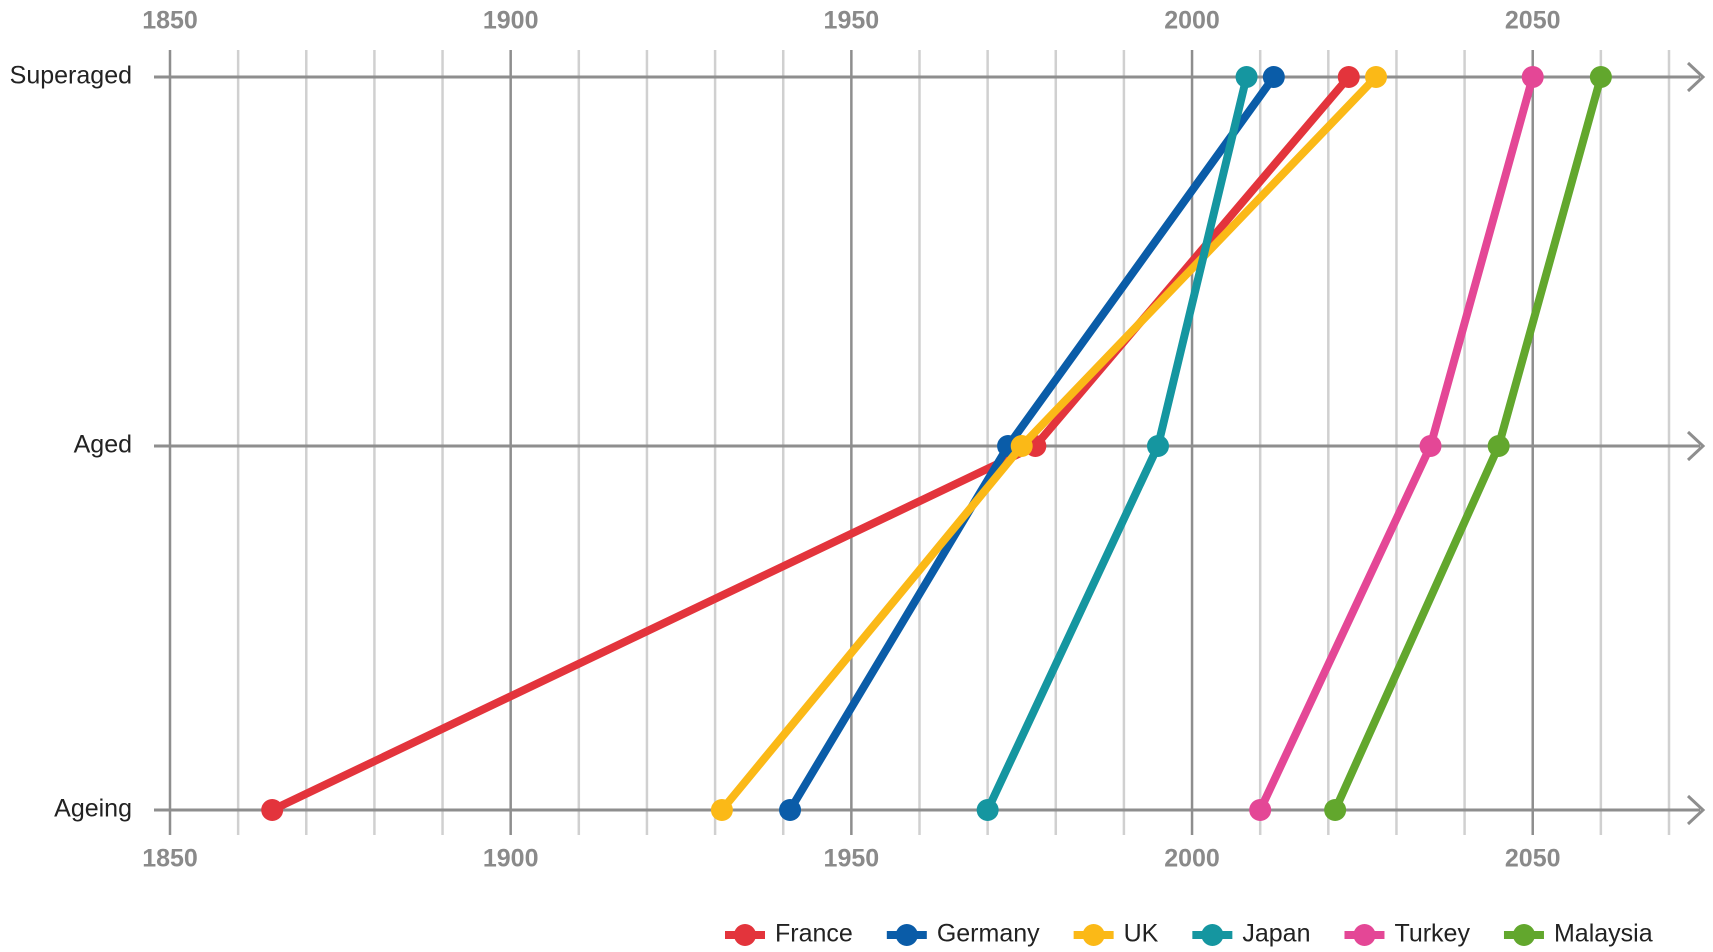  I want to click on legend-label: Malaysia, so click(1603, 934).